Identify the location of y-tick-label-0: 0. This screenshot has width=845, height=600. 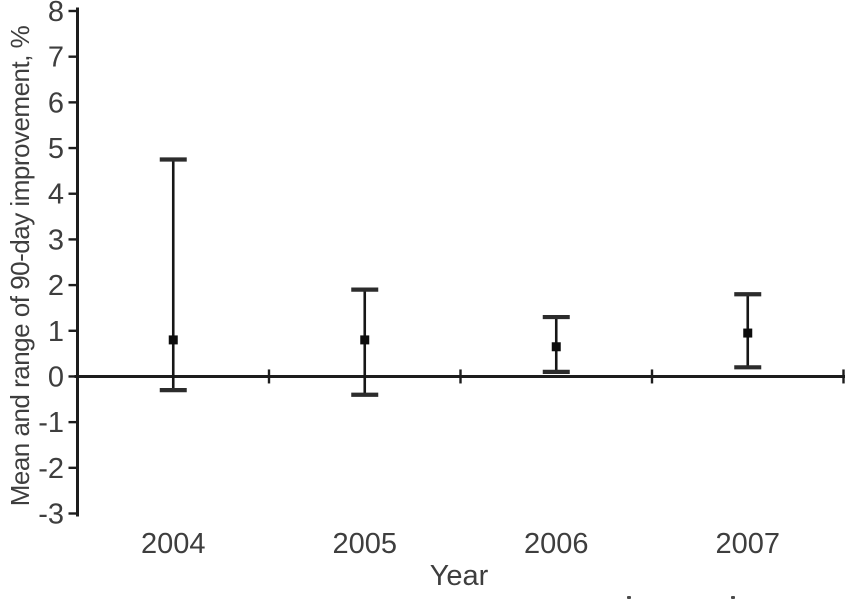
(56, 377).